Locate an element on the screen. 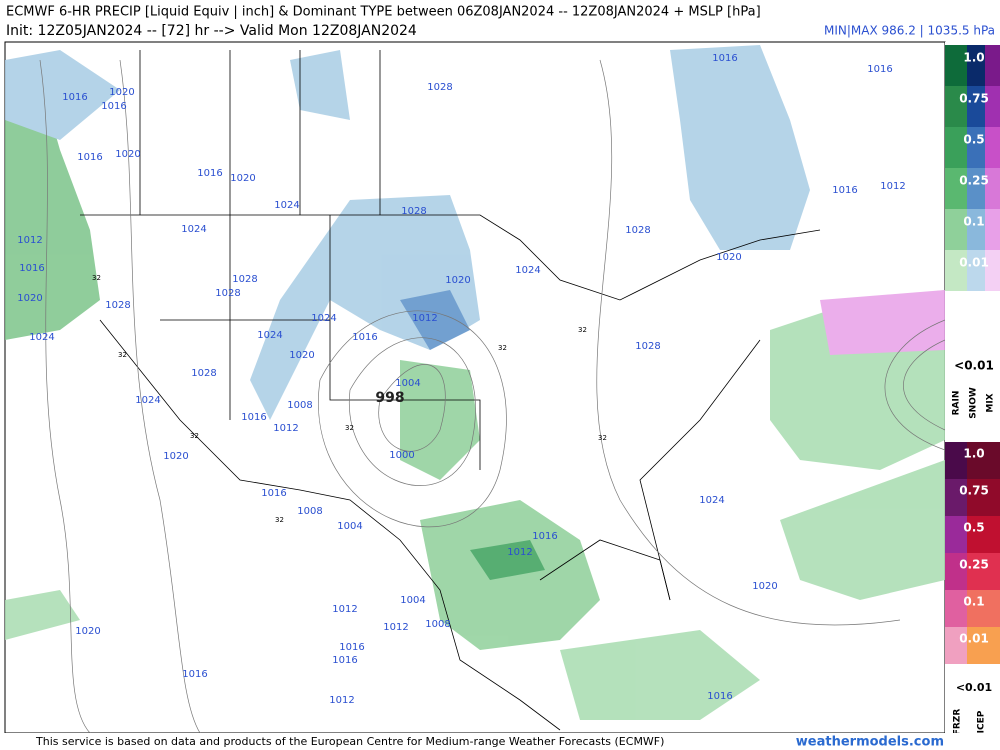  isobar-label: 1004 is located at coordinates (412, 600).